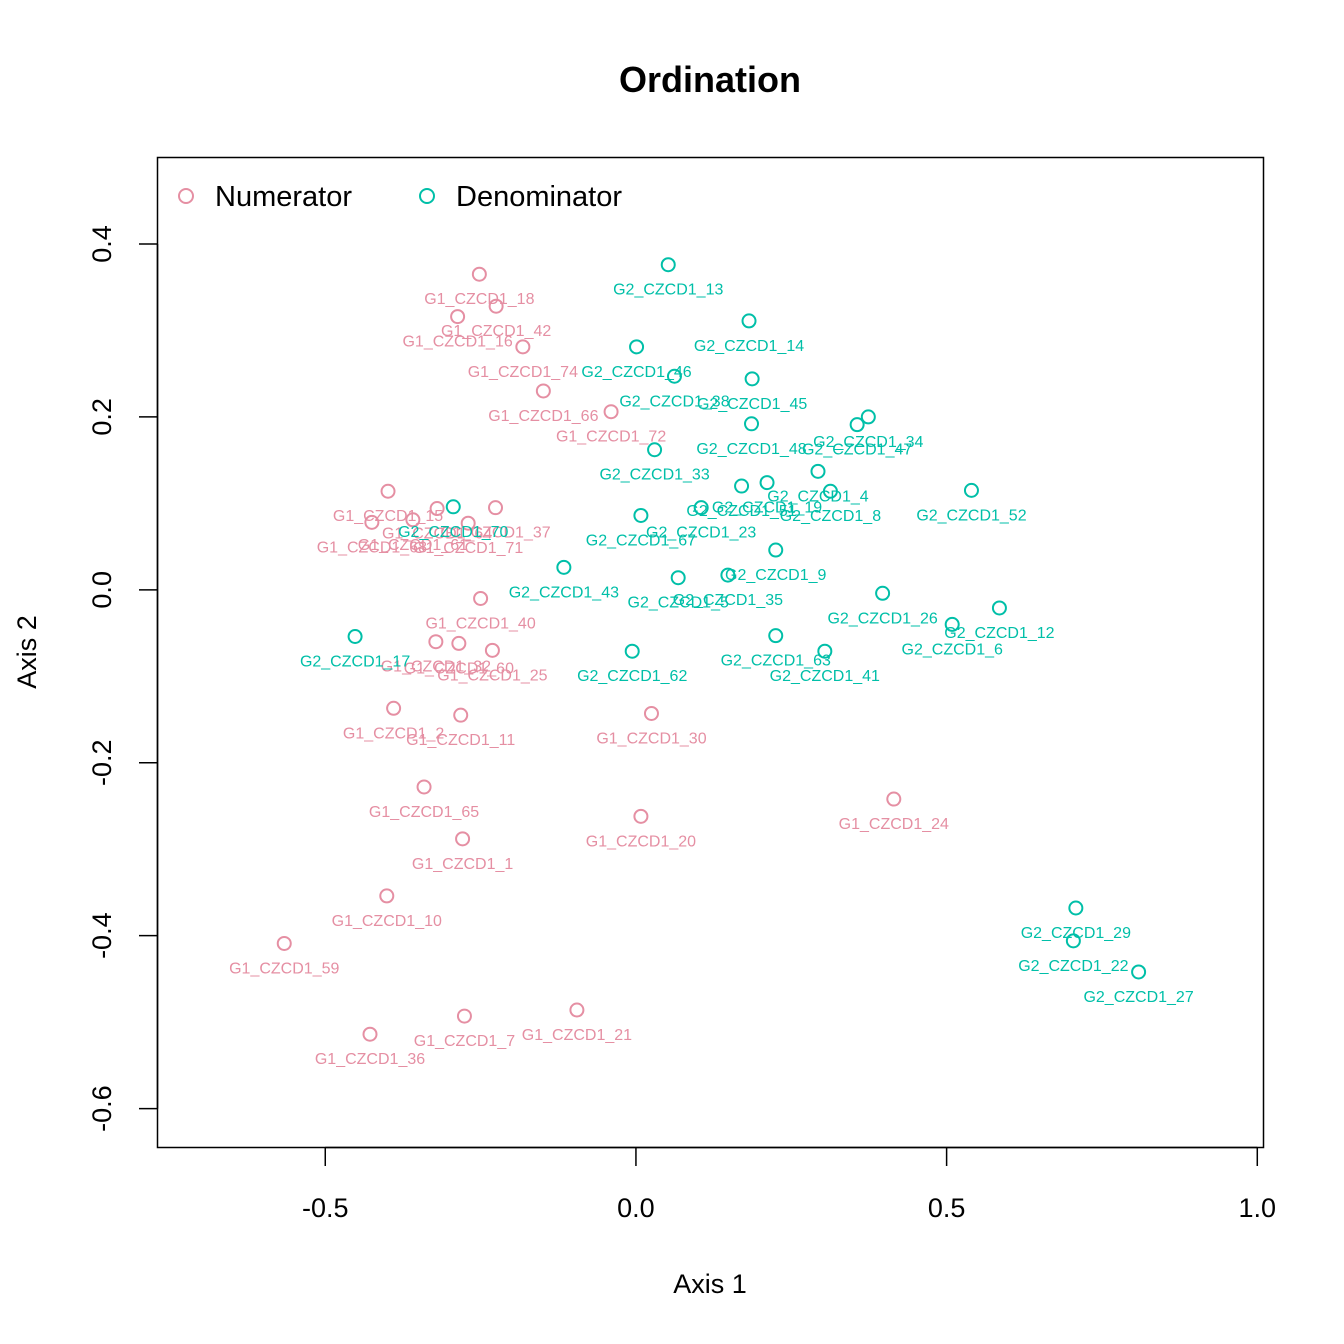 This screenshot has width=1344, height=1344. What do you see at coordinates (102, 935) in the screenshot?
I see `y-tick-label: -0.4` at bounding box center [102, 935].